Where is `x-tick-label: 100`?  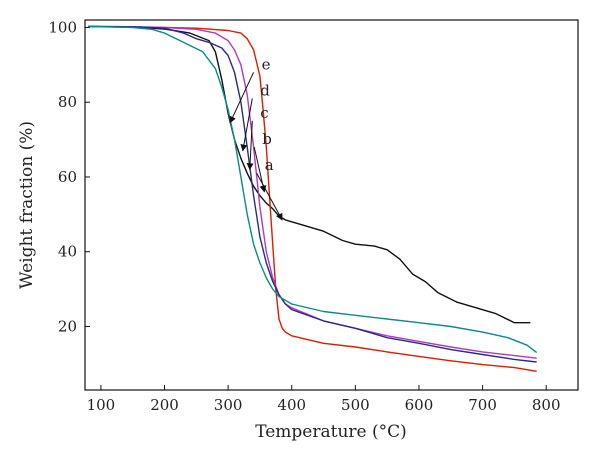 x-tick-label: 100 is located at coordinates (101, 405).